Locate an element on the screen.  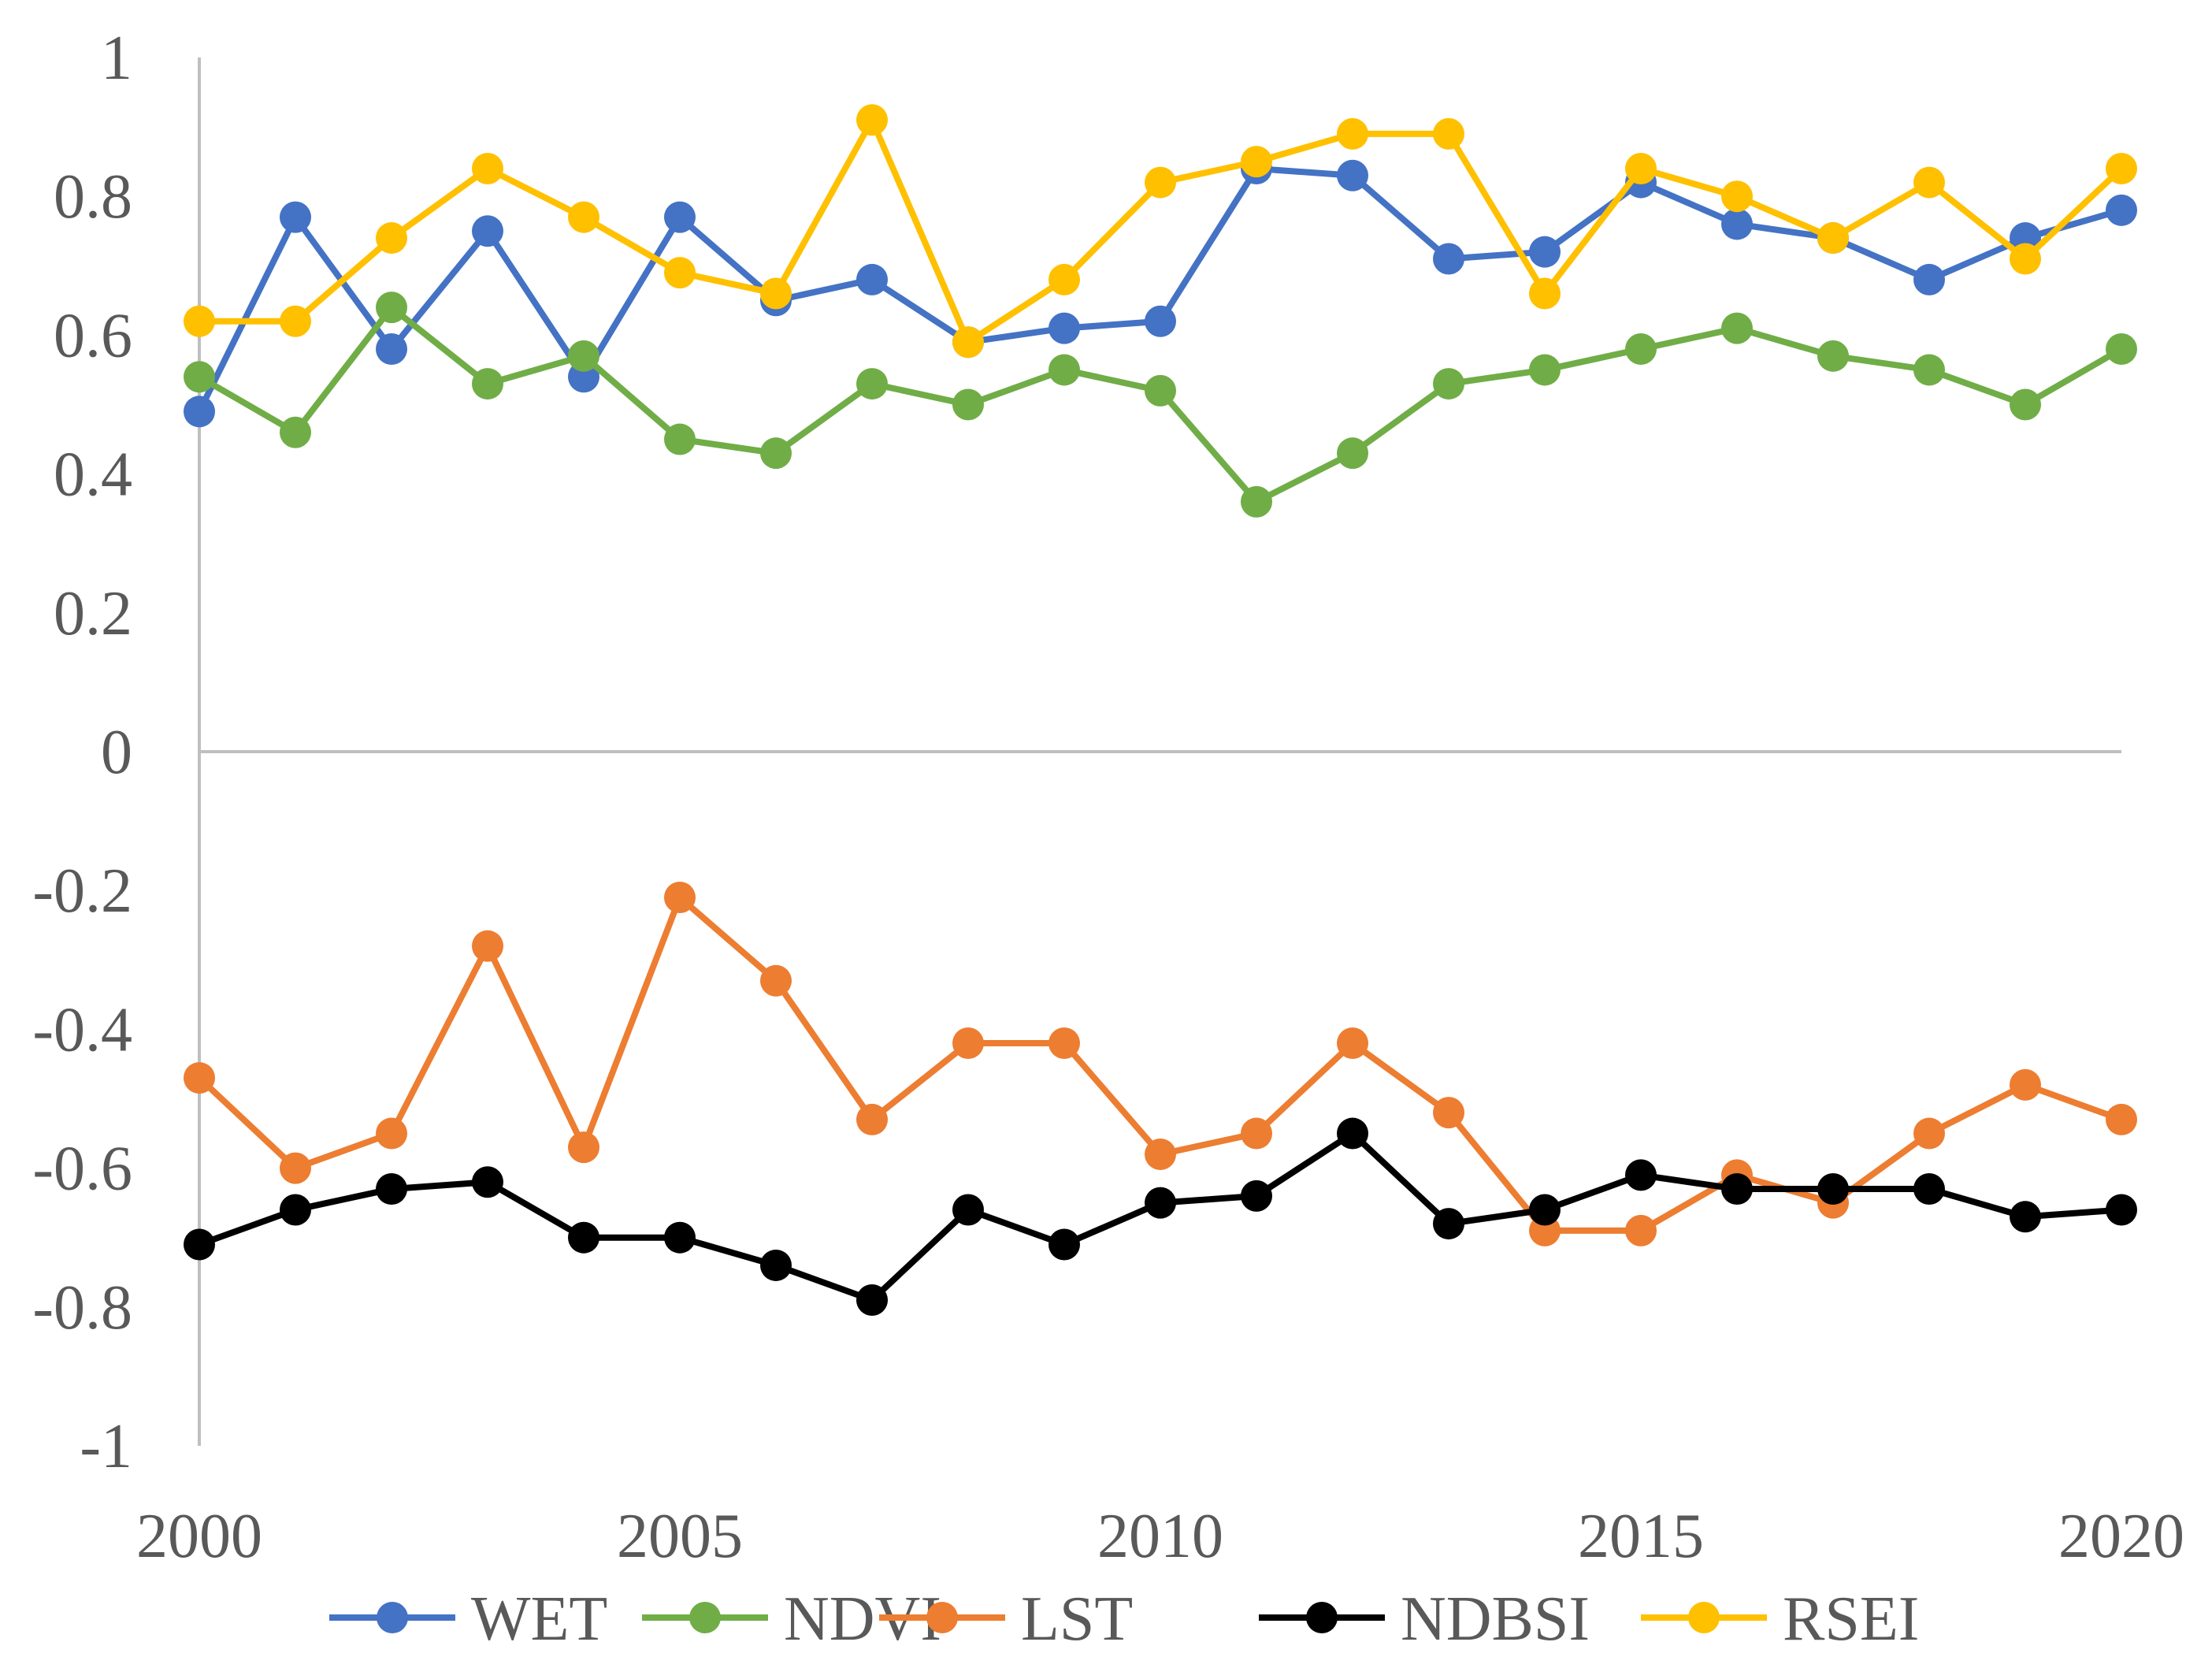
x-axis-tick-labels: 2000 2005 2010 2015 2020 is located at coordinates (1160, 1536).